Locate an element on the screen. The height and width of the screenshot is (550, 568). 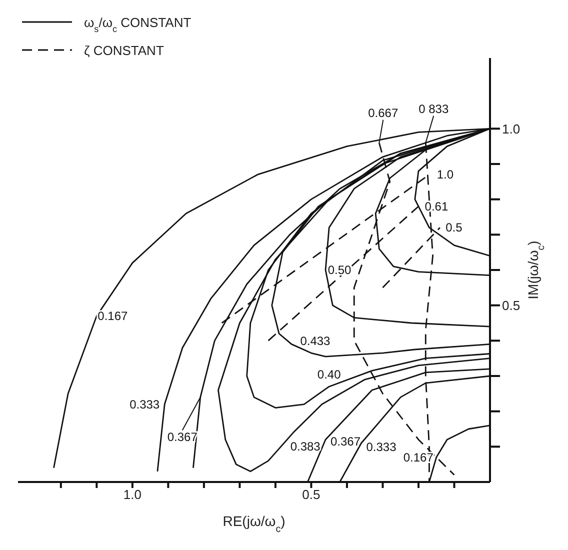
series-label: 0.433 is located at coordinates (315, 341).